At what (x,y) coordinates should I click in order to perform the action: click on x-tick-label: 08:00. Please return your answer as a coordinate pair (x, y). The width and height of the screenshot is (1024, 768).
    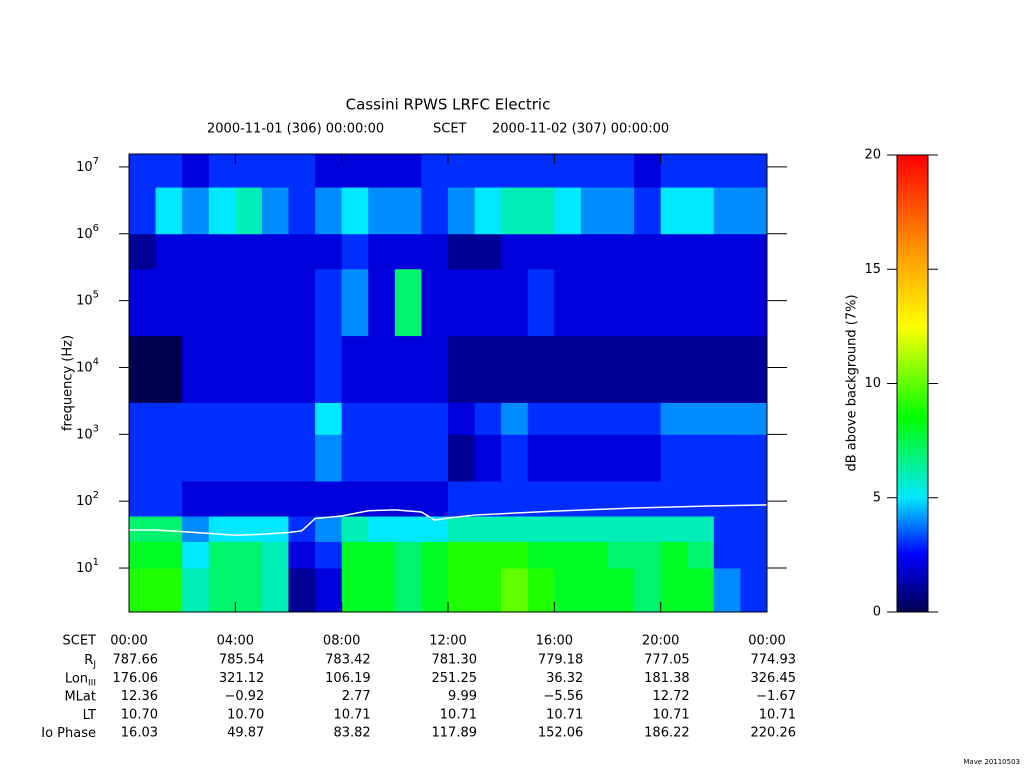
    Looking at the image, I should click on (341, 641).